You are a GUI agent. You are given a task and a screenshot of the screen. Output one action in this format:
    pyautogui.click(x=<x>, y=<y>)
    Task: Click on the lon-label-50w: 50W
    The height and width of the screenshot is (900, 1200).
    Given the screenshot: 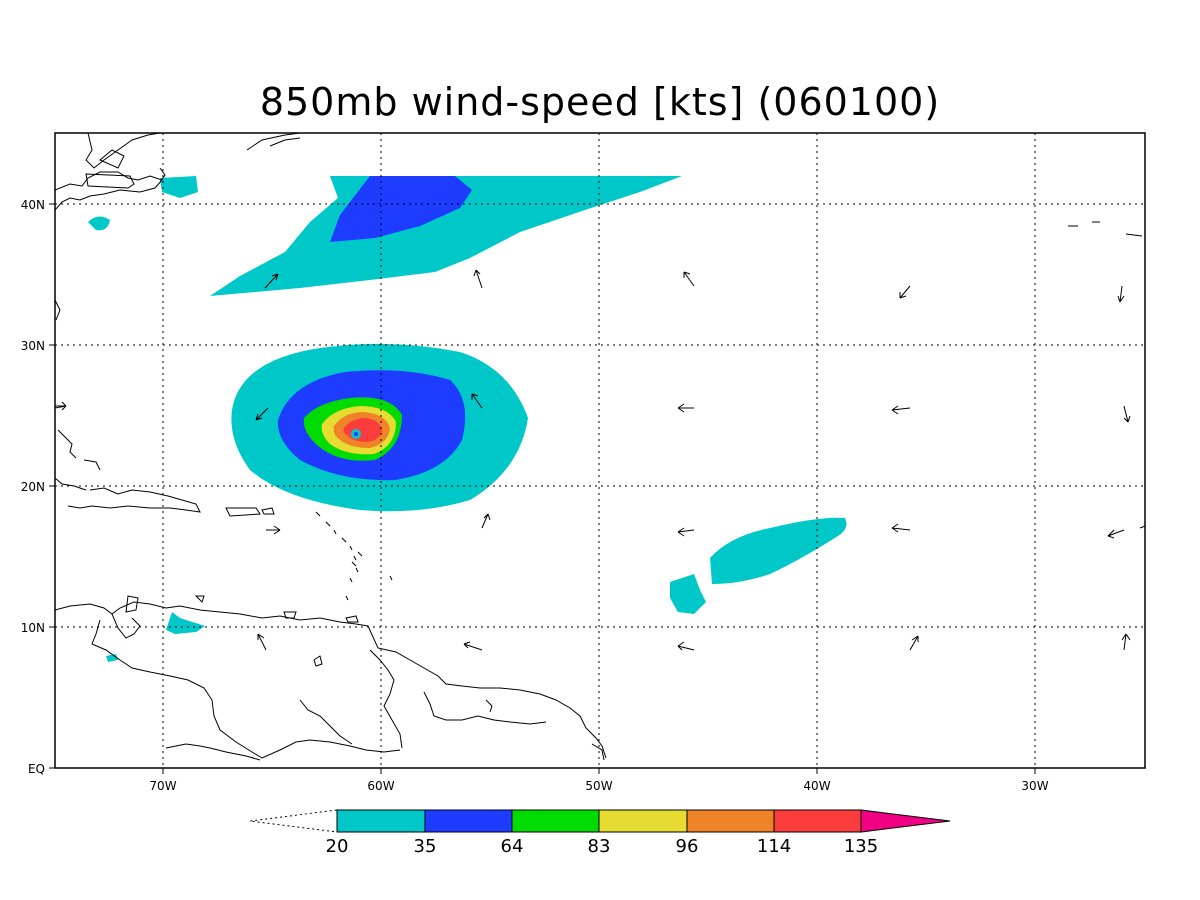 What is the action you would take?
    pyautogui.click(x=598, y=786)
    